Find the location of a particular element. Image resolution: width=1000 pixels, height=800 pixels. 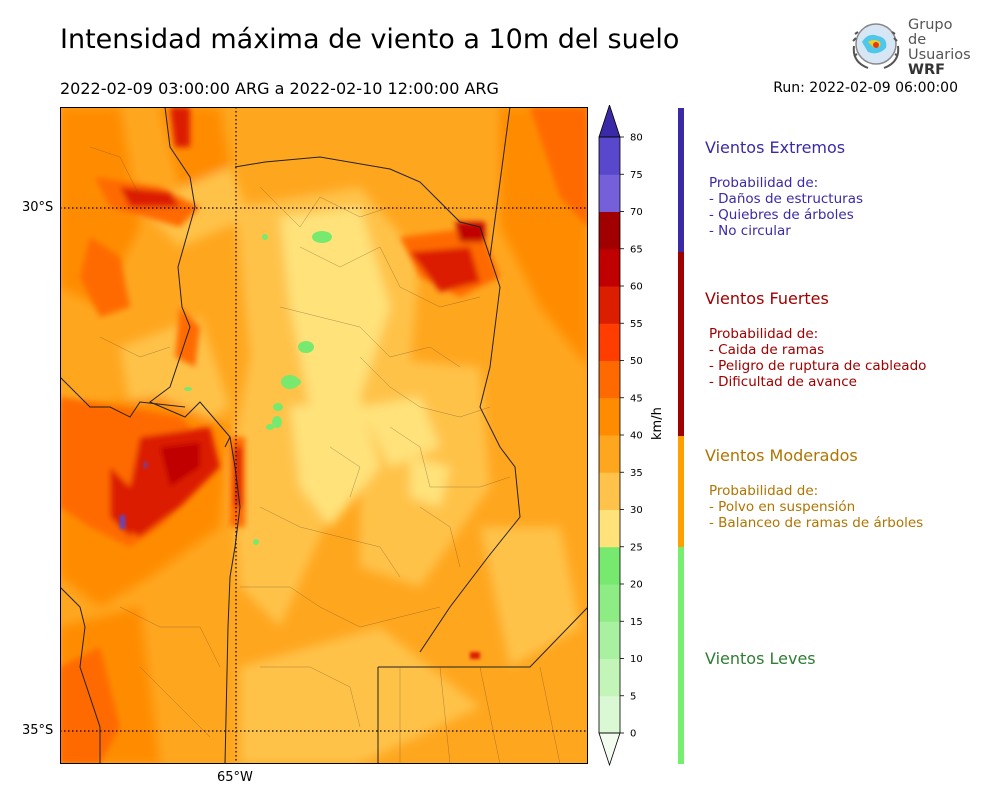

wrf-logo: Grupo de Usuarios WRF is located at coordinates (910, 47).